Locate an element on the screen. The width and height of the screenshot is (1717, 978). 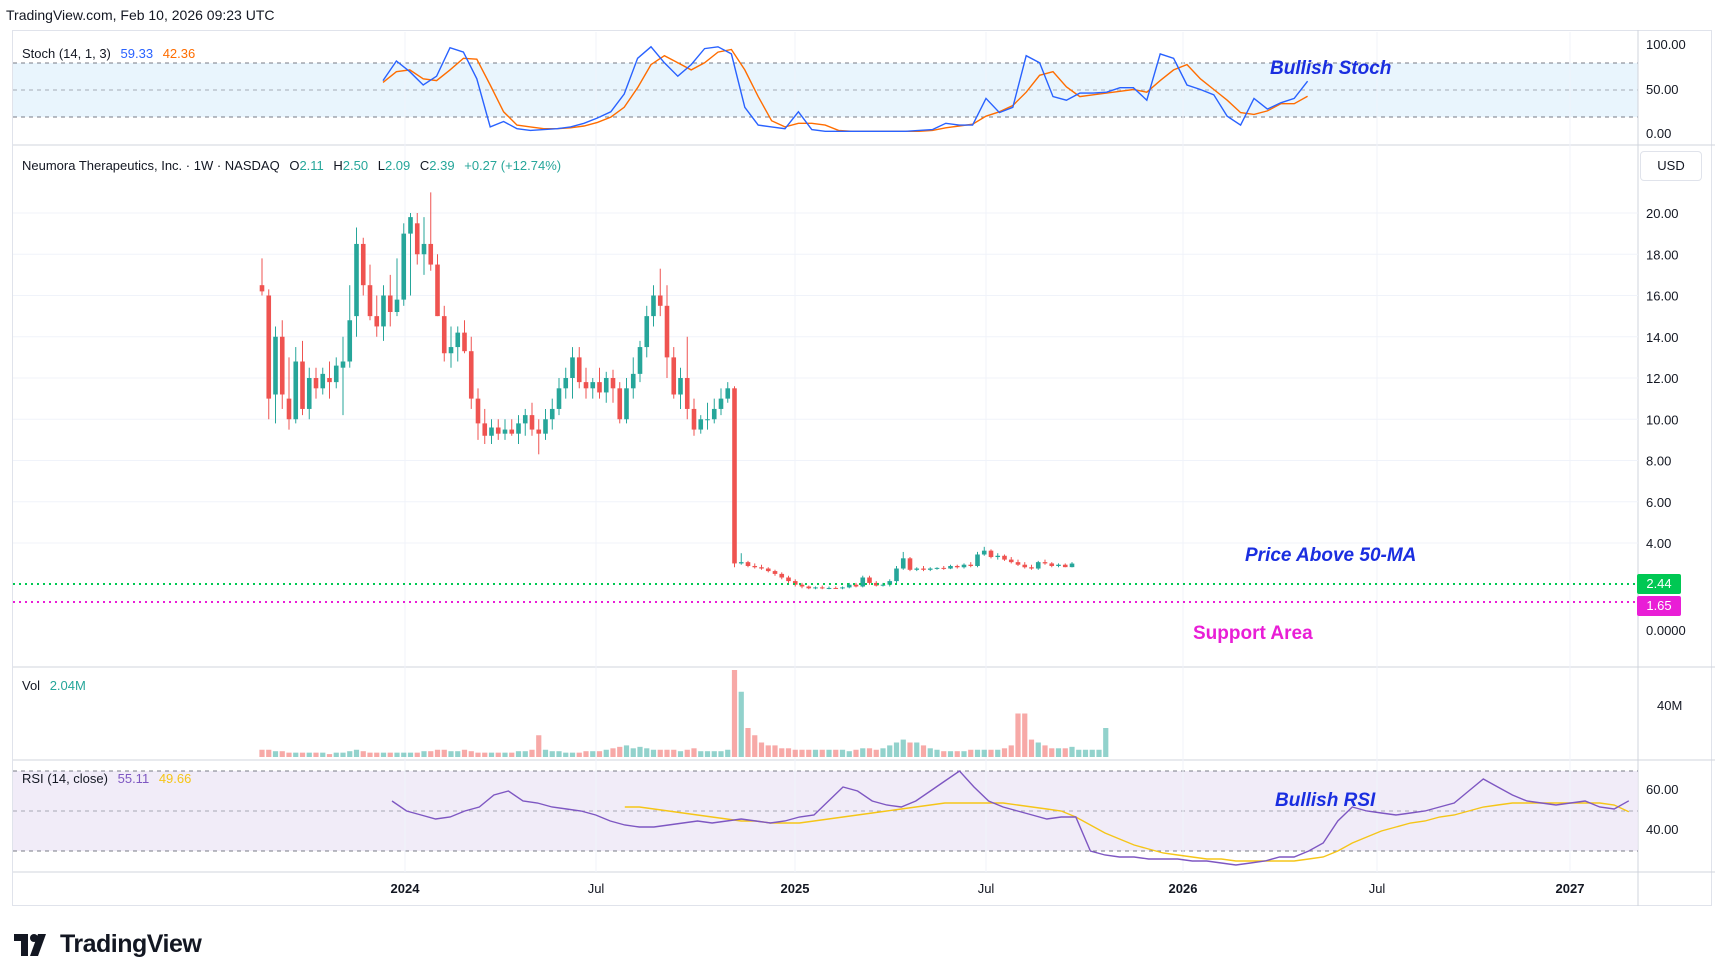
tradingview-logo: TradingView is located at coordinates (108, 944).